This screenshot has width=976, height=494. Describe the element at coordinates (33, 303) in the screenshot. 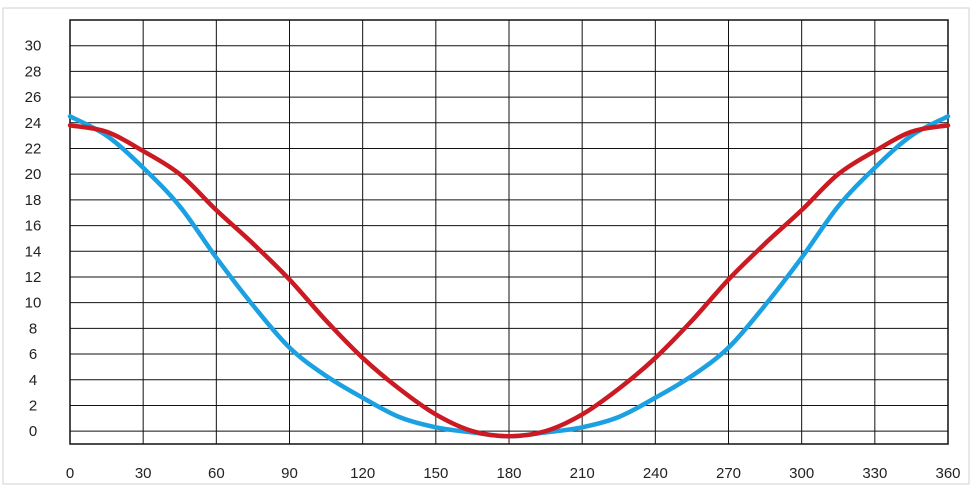

I see `y-tick-label: 10` at that location.